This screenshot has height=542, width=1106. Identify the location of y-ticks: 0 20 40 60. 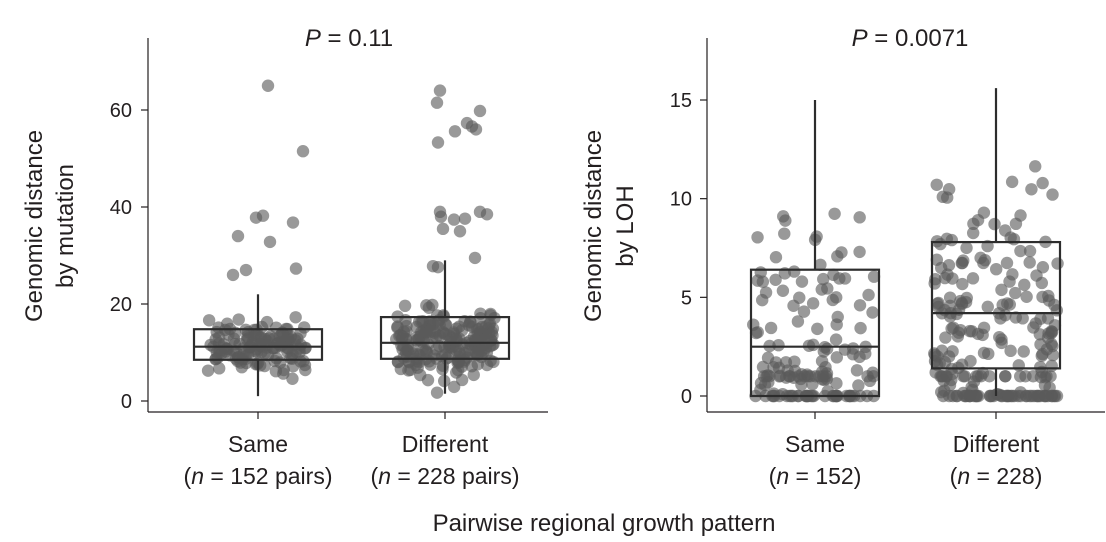
(129, 256).